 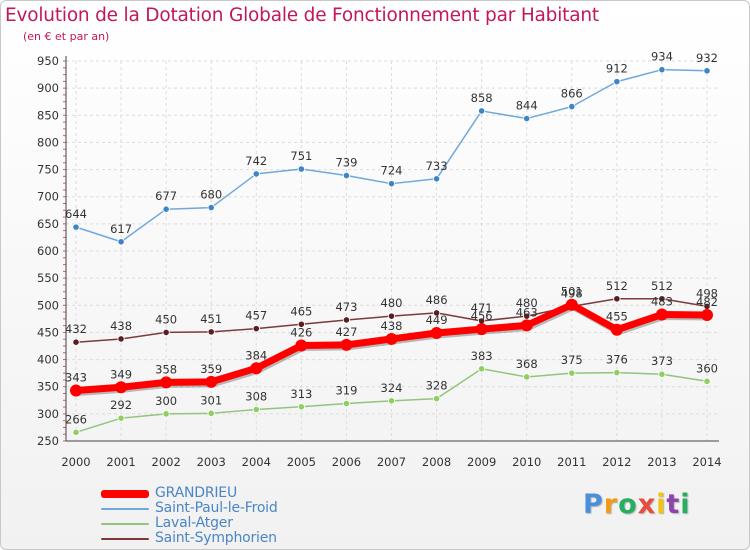 What do you see at coordinates (48, 414) in the screenshot?
I see `y-tick-label: 300` at bounding box center [48, 414].